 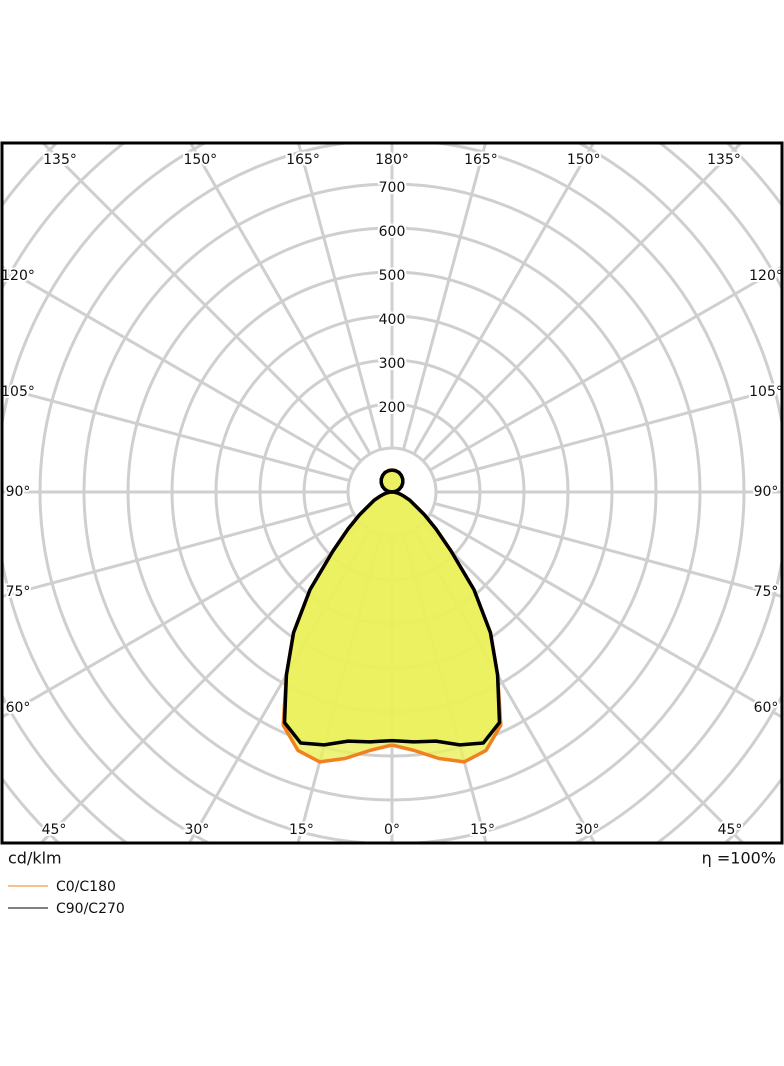 I want to click on r-tick-label: 500, so click(x=392, y=276).